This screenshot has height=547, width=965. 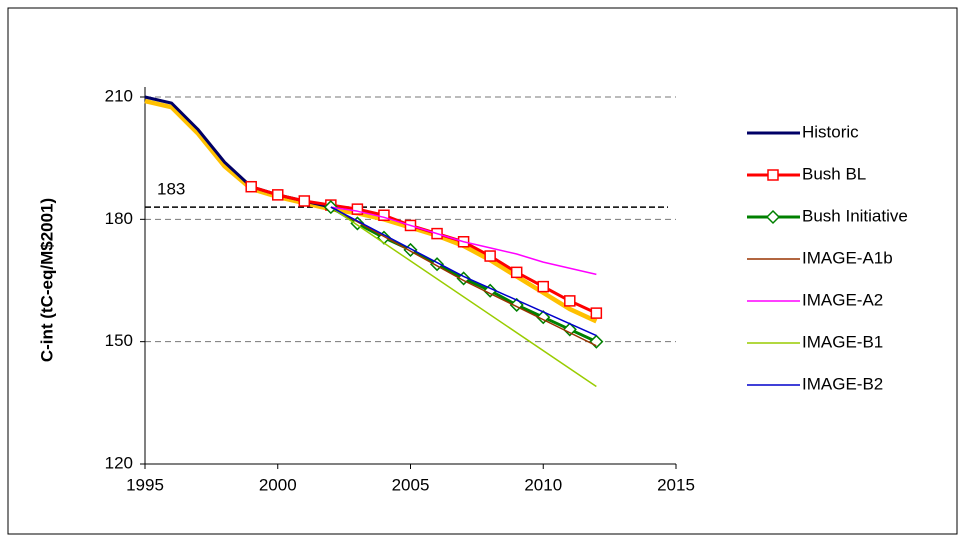 I want to click on x-tick-label: 1995, so click(x=145, y=484).